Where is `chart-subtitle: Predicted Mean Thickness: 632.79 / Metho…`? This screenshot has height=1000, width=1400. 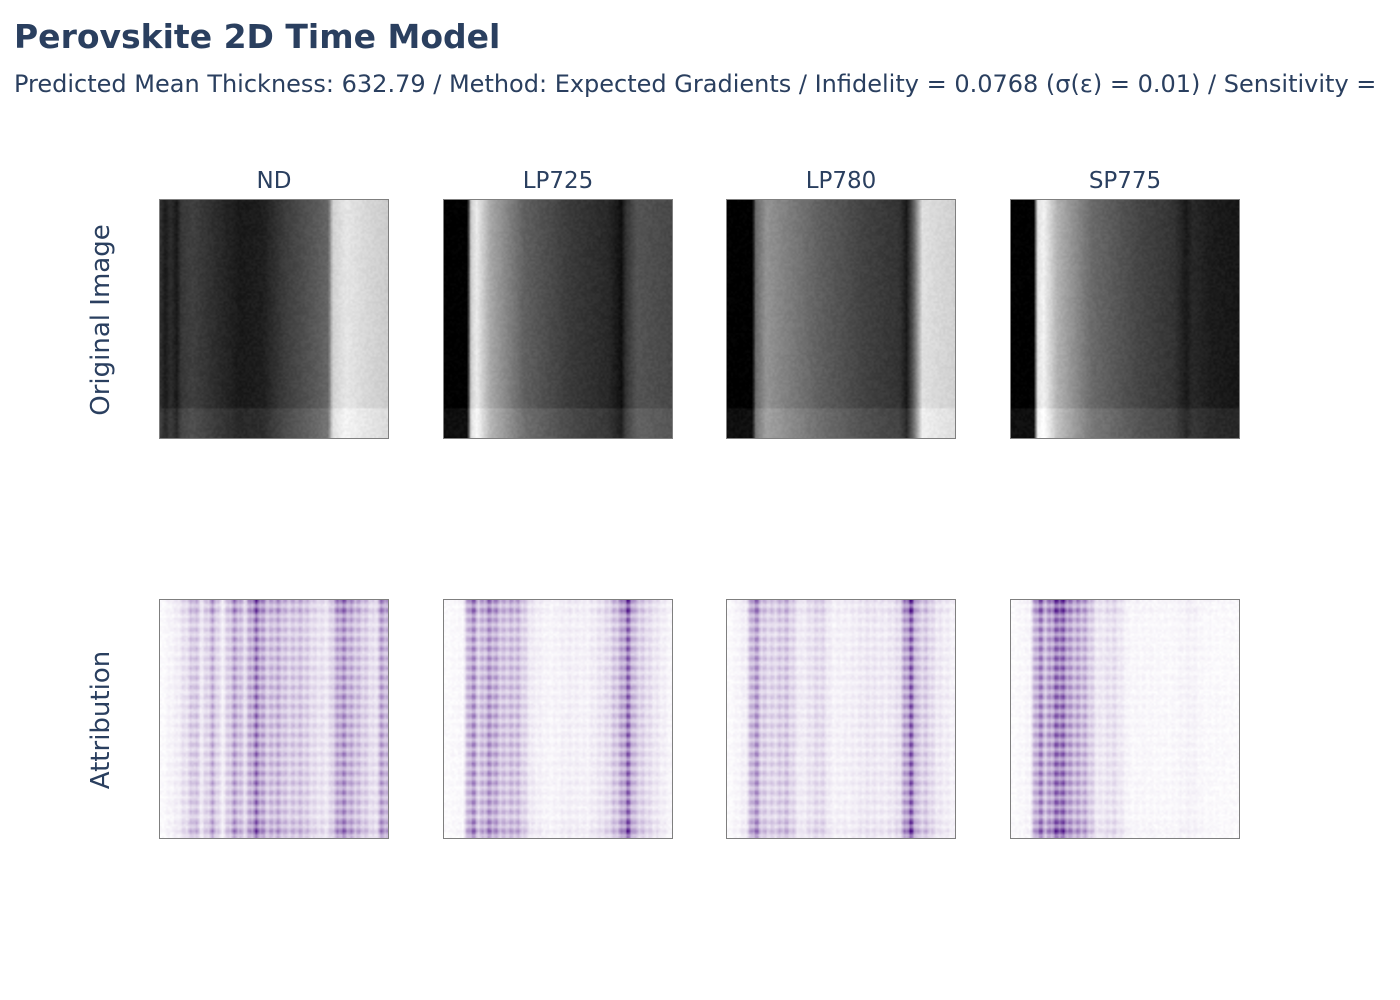 chart-subtitle: Predicted Mean Thickness: 632.79 / Metho… is located at coordinates (695, 84).